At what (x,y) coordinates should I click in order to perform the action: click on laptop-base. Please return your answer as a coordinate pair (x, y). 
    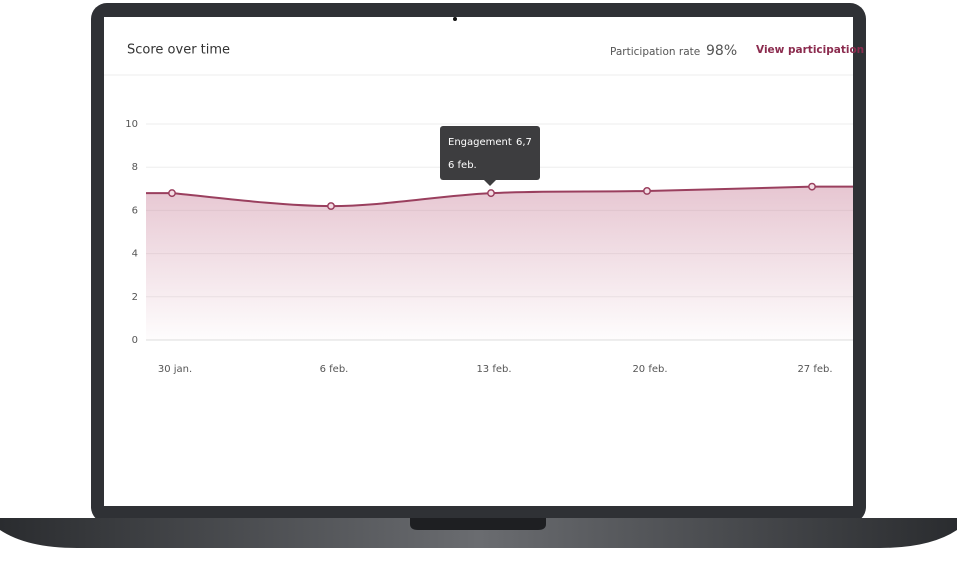
    Looking at the image, I should click on (478, 533).